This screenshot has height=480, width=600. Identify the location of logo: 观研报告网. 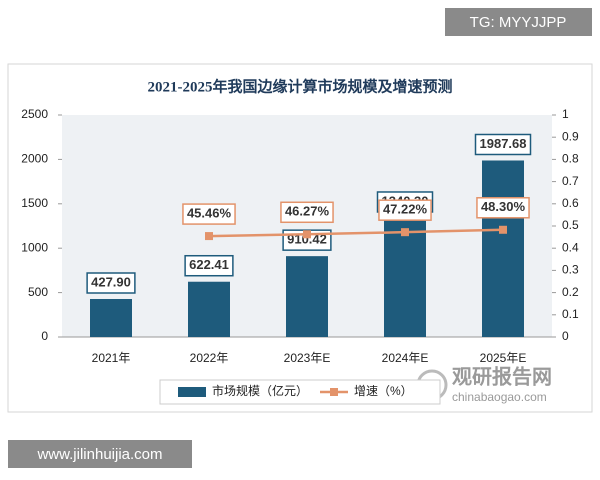
(502, 376).